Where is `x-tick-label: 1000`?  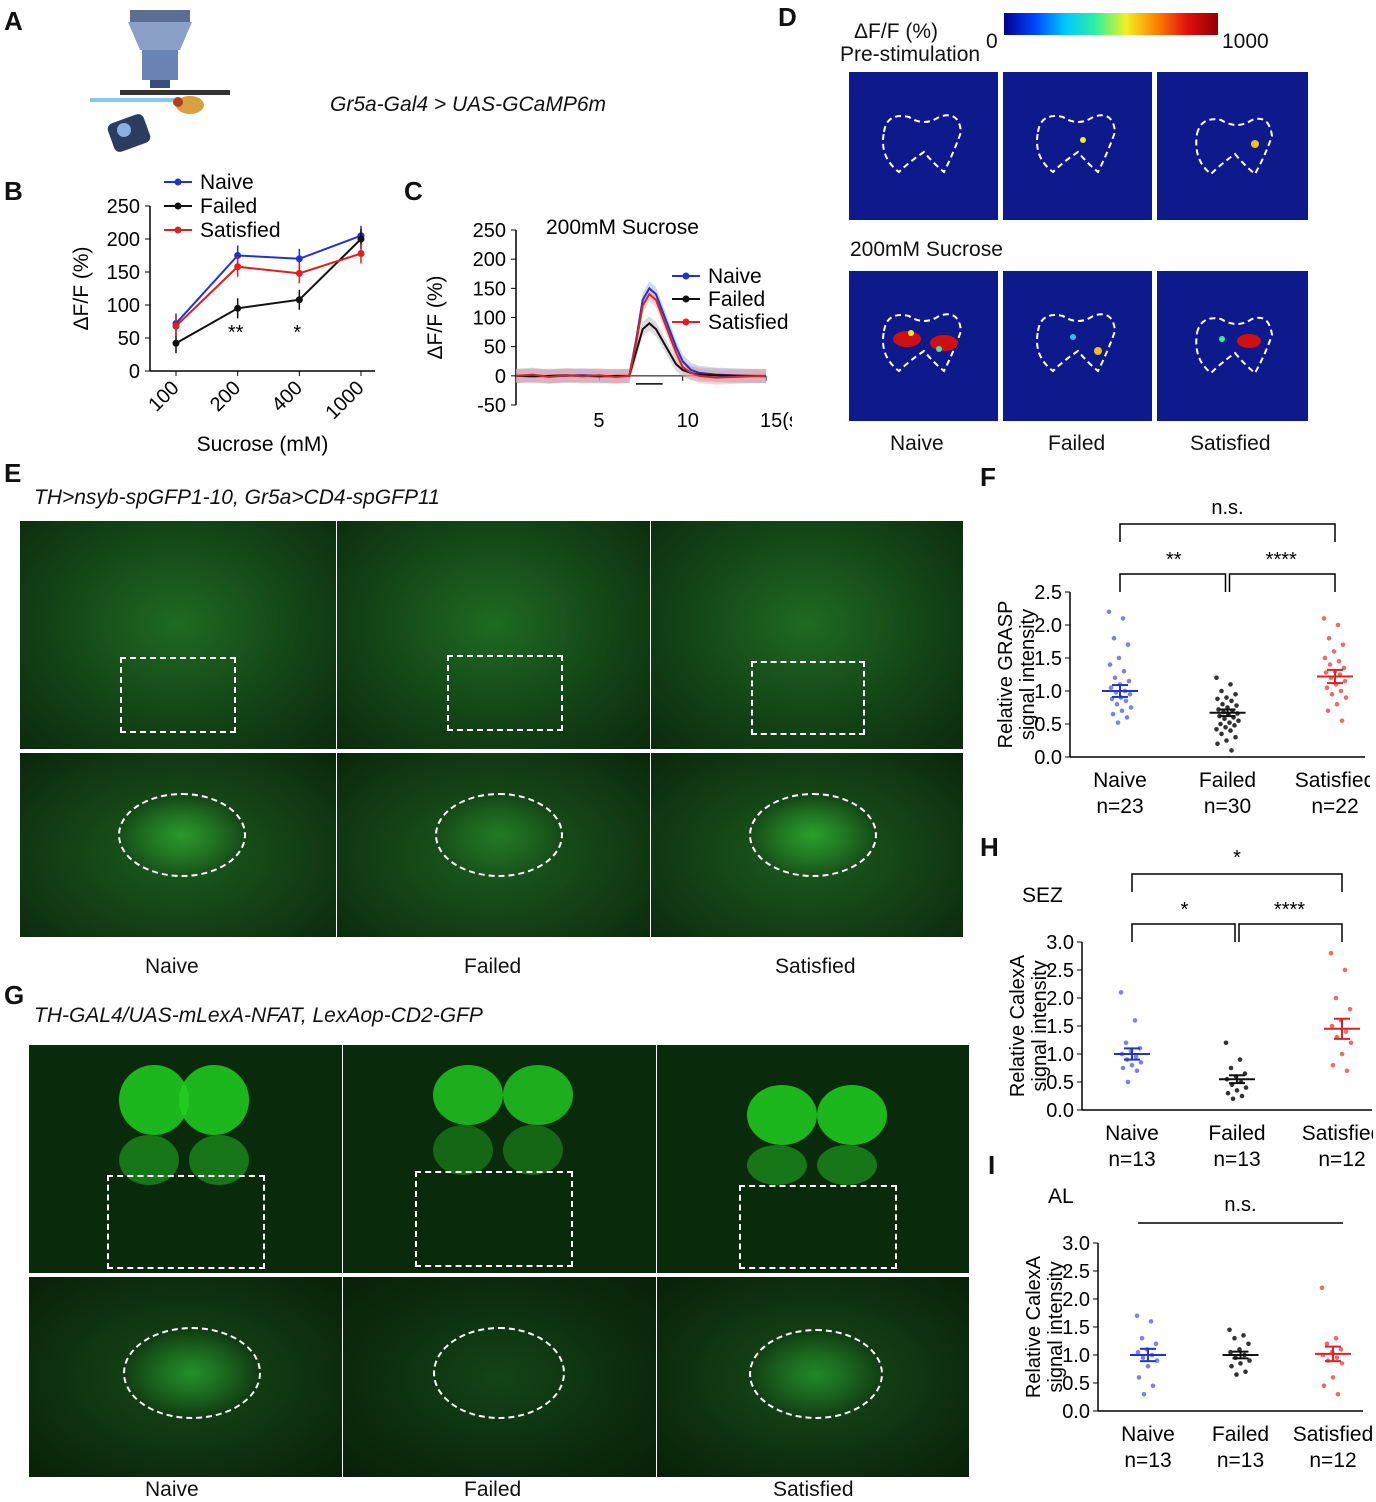 x-tick-label: 1000 is located at coordinates (345, 400).